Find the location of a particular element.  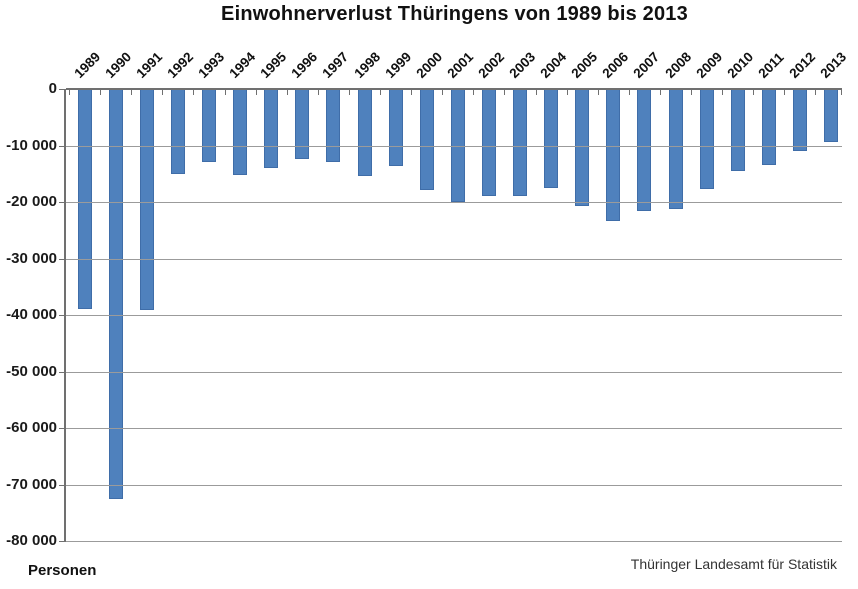

y-axis-tick-label: -50 000 is located at coordinates (31, 371).